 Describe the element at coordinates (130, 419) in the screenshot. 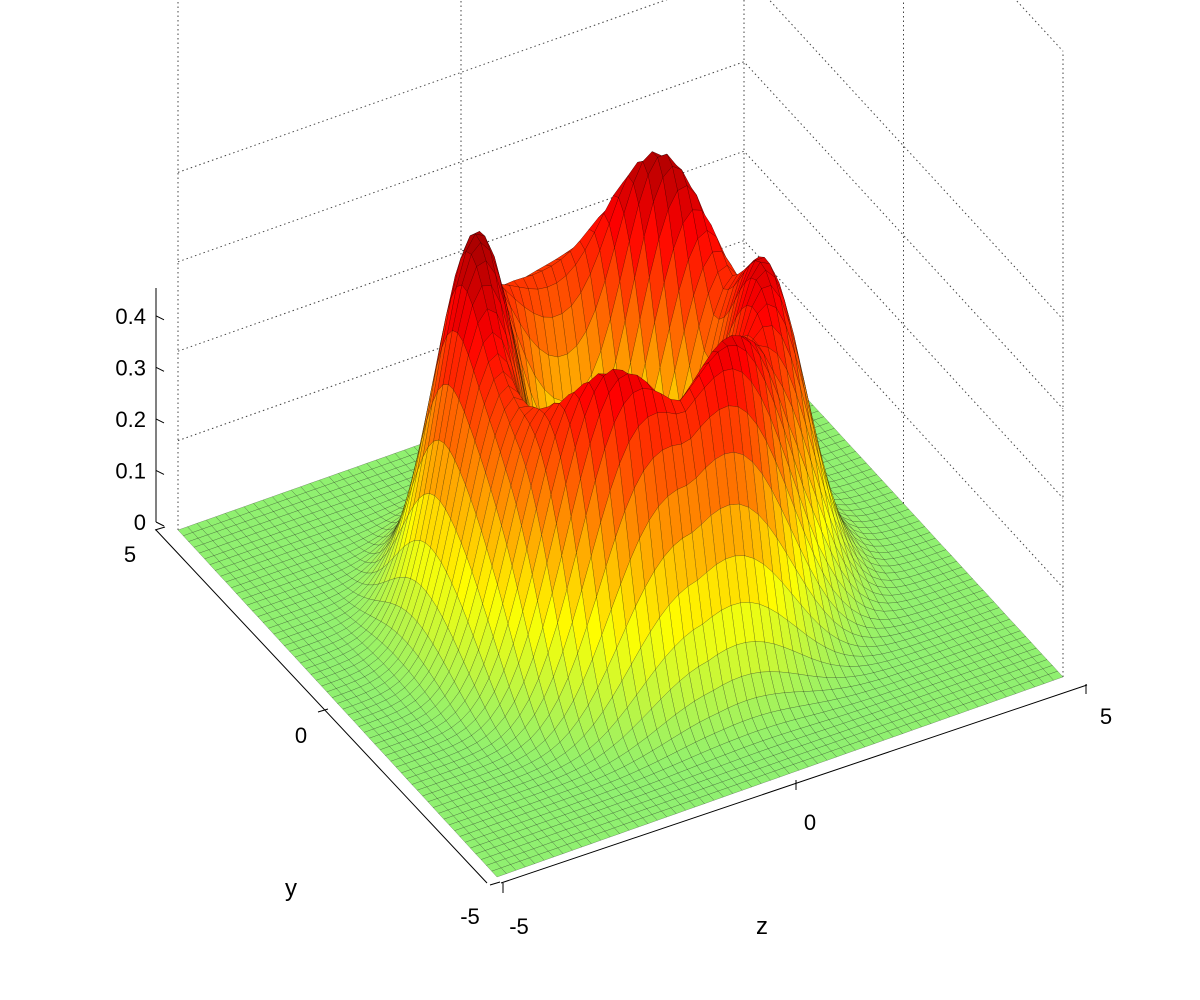

I see `z-tick-label-2: 0.2` at that location.